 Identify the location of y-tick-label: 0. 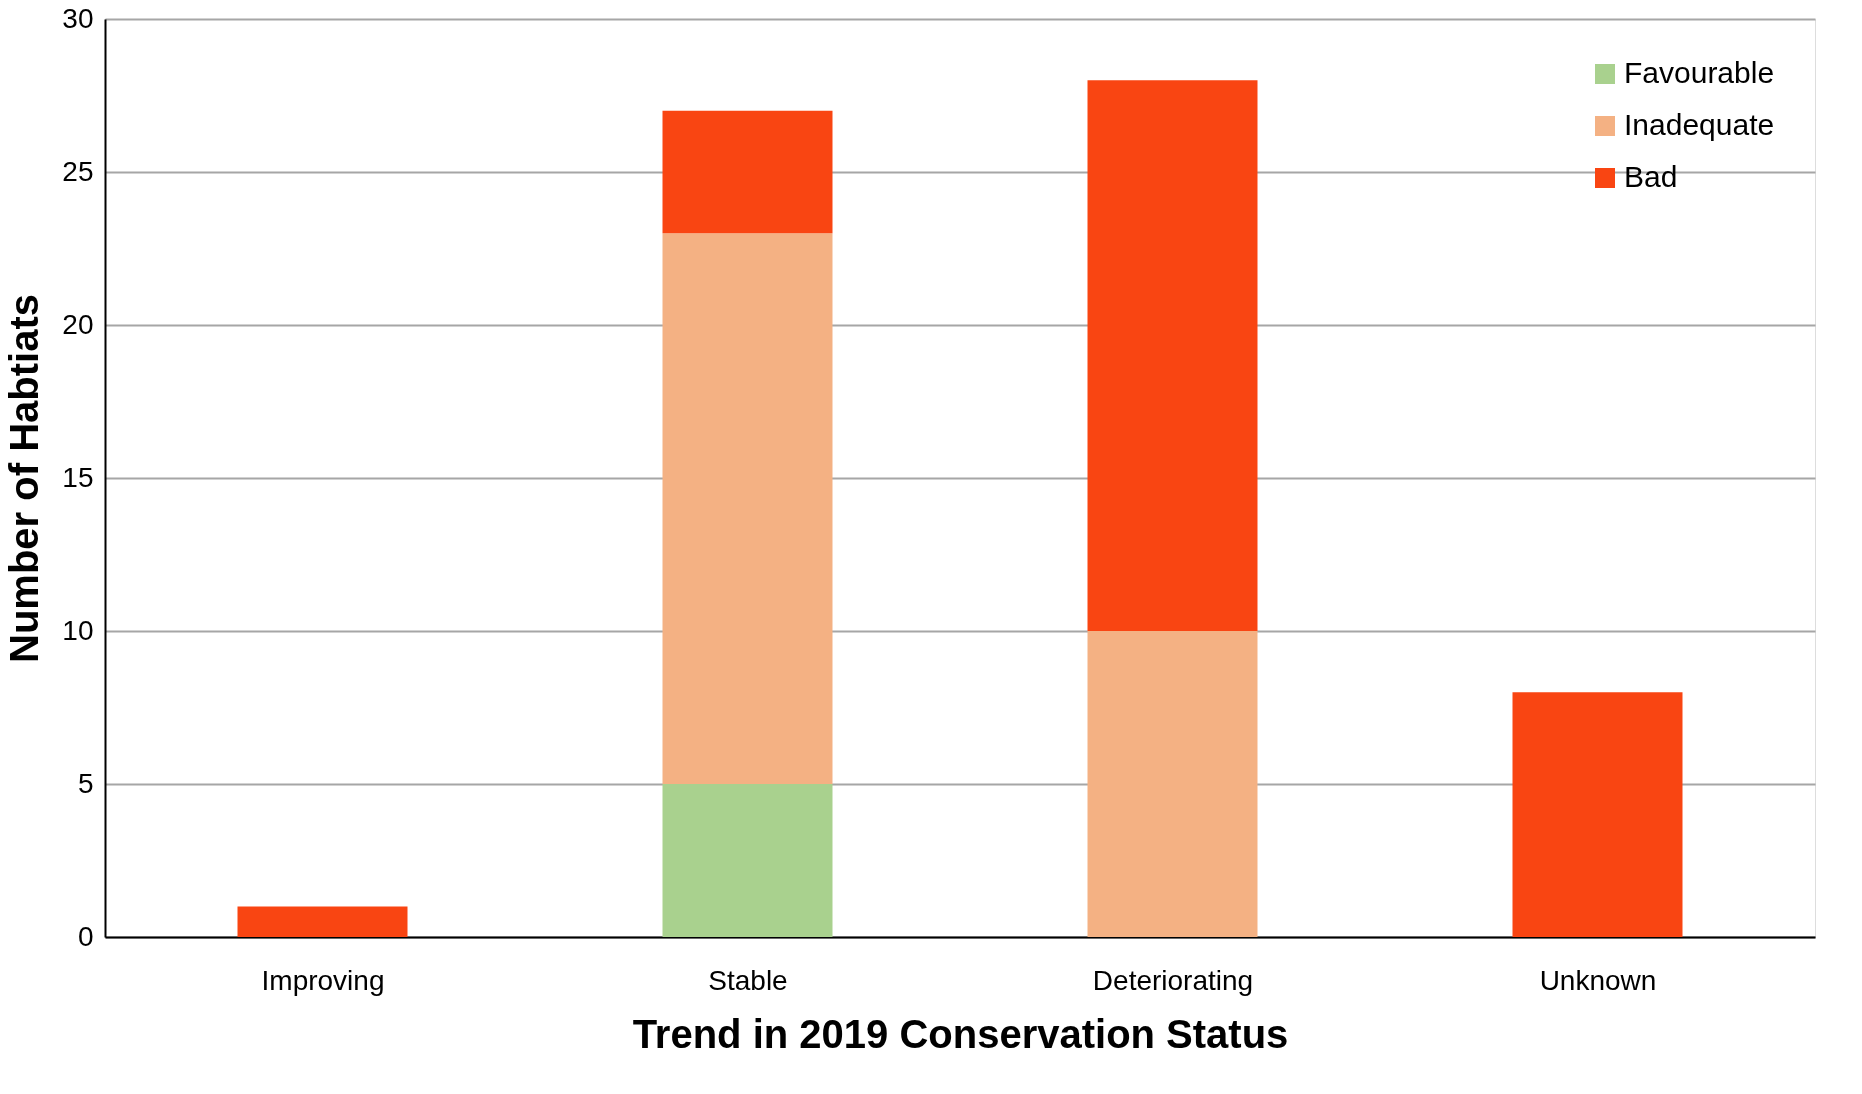
(85, 936).